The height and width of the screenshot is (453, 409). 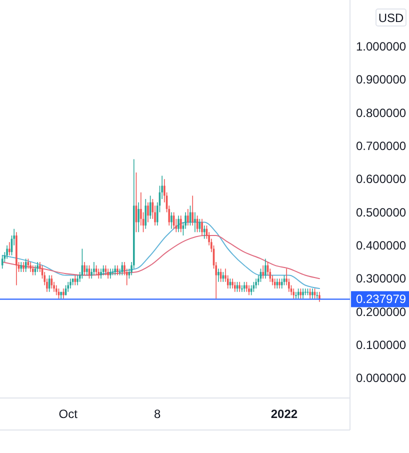 I want to click on y-tick-label: 0.600000, so click(x=381, y=179).